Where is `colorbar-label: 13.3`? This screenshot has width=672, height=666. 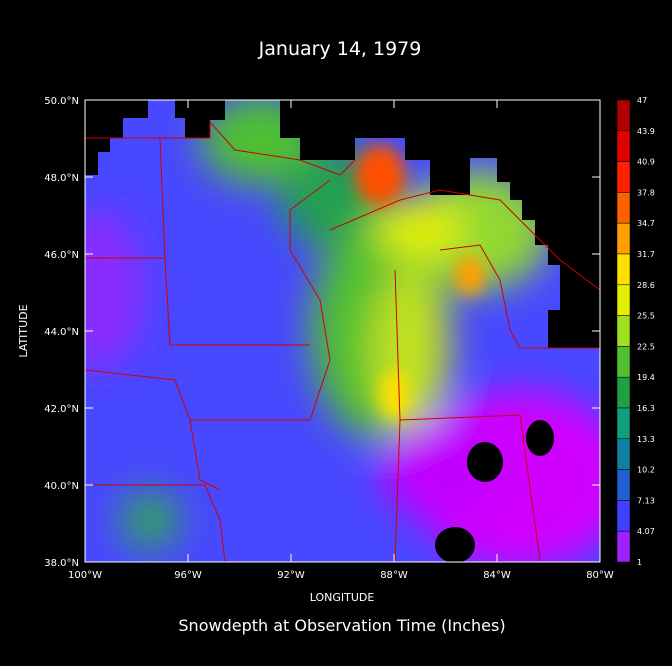
colorbar-label: 13.3 is located at coordinates (646, 439).